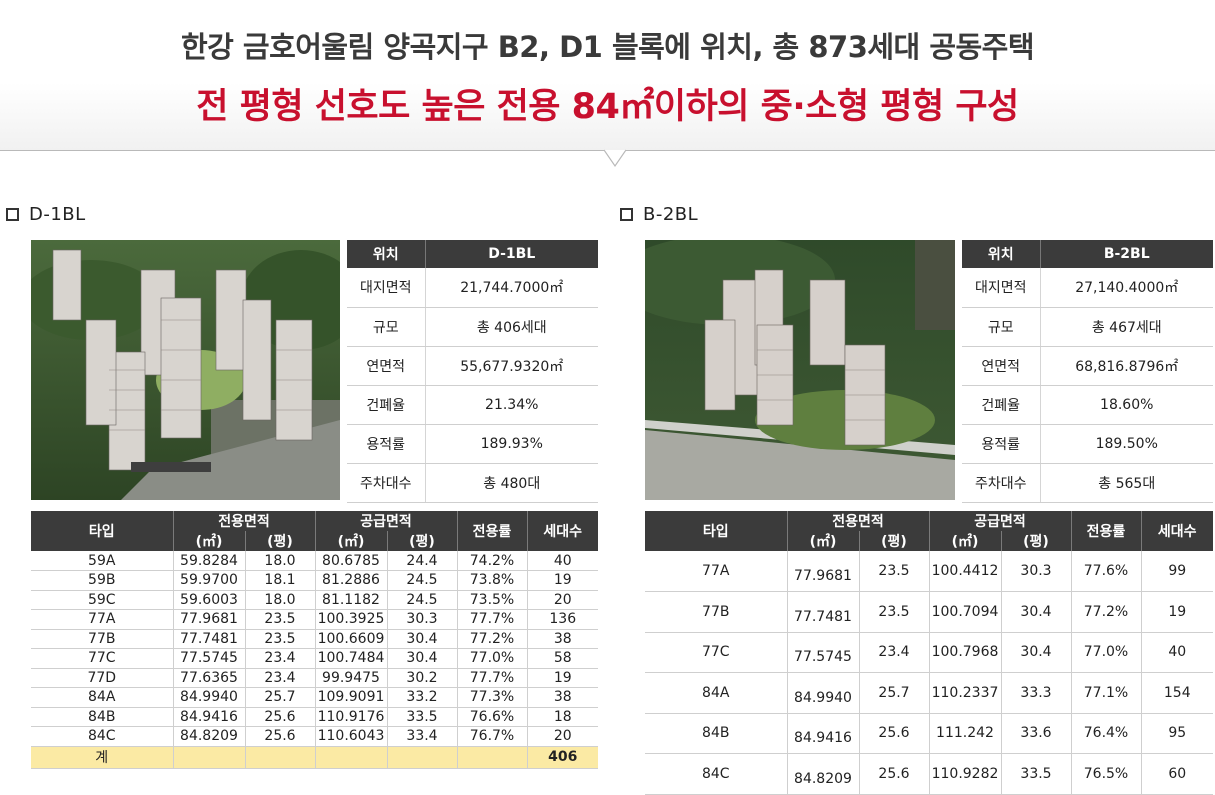 This screenshot has height=795, width=1215. What do you see at coordinates (314, 736) in the screenshot?
I see `table-row: 84C 84.8209 25.6 110.6043 33.4 76.7% 20` at bounding box center [314, 736].